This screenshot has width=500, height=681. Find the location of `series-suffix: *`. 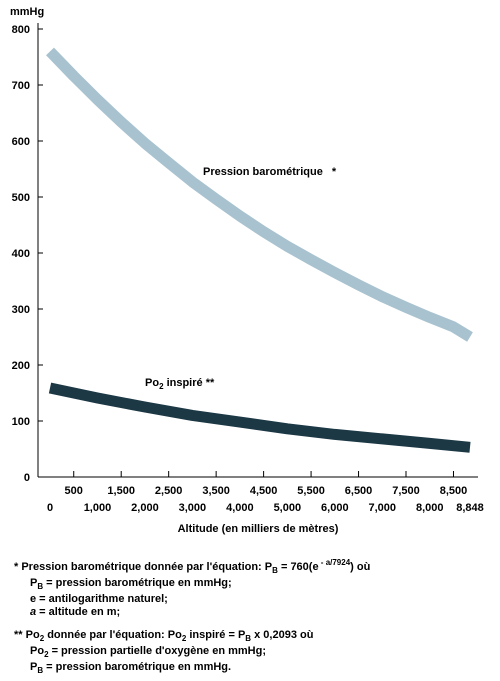

series-suffix: * is located at coordinates (334, 172).